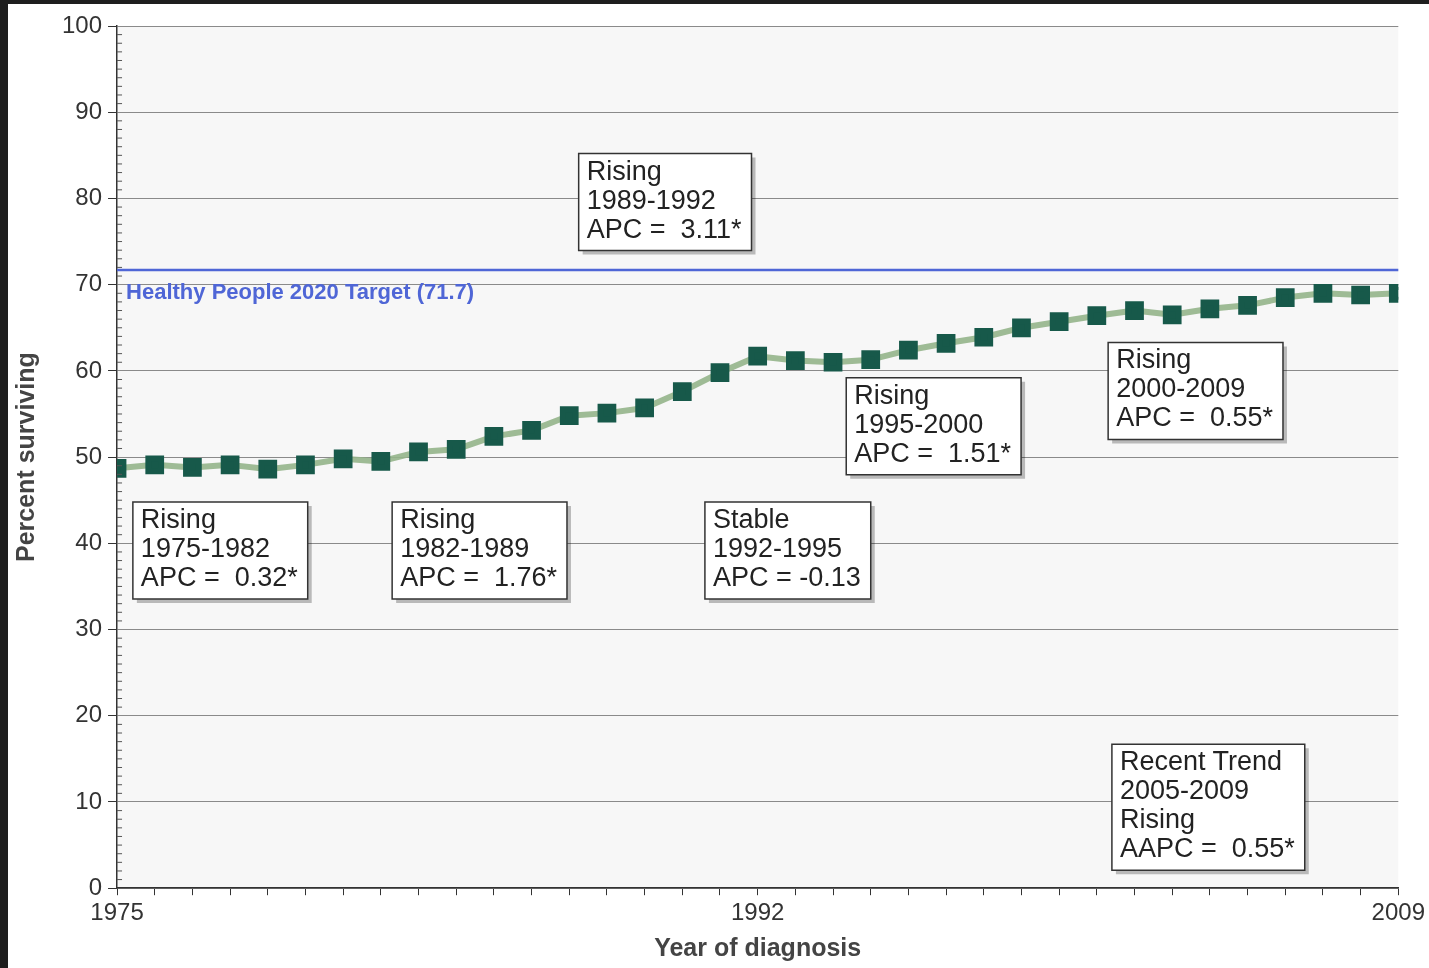 The height and width of the screenshot is (968, 1429). Describe the element at coordinates (89, 714) in the screenshot. I see `y-tick-label: 20` at that location.